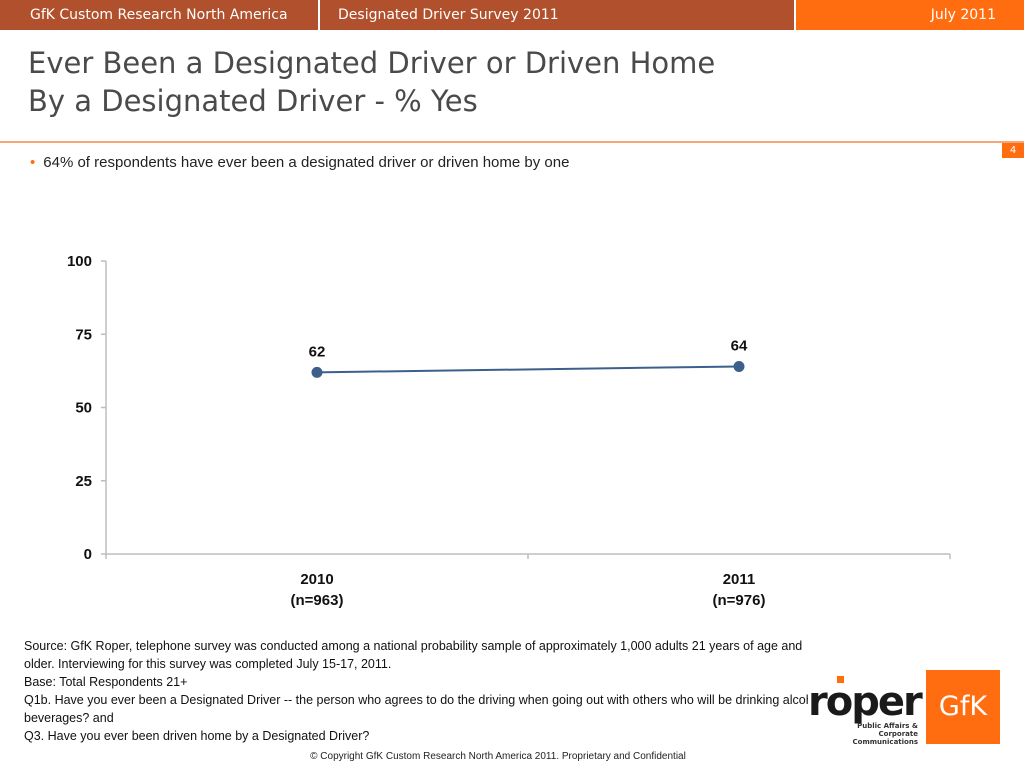  What do you see at coordinates (317, 351) in the screenshot?
I see `data-label: 62` at bounding box center [317, 351].